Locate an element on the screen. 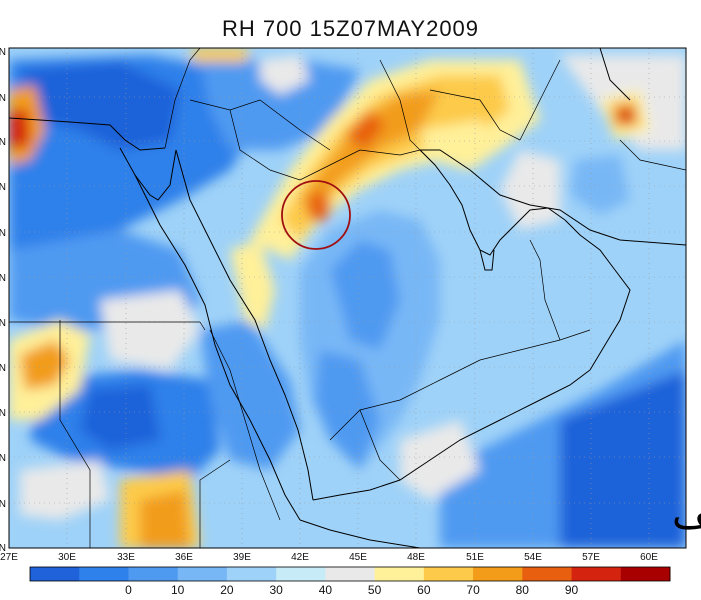 Image resolution: width=701 pixels, height=600 pixels. colorbar-label: 20 is located at coordinates (227, 590).